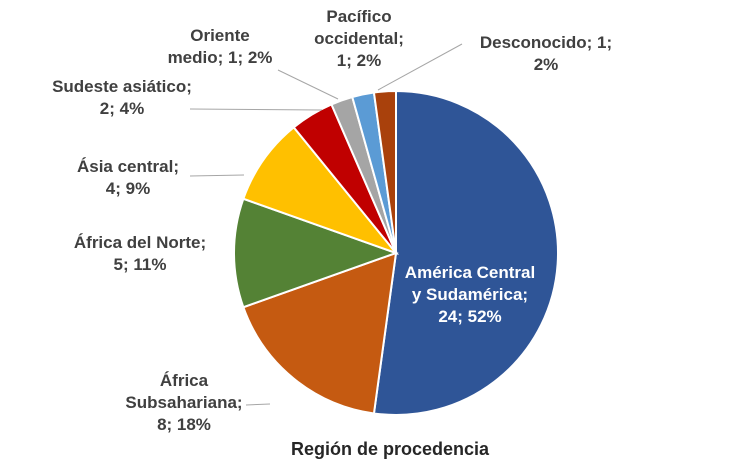  What do you see at coordinates (140, 264) in the screenshot?
I see `data-label-line: 5; 11%` at bounding box center [140, 264].